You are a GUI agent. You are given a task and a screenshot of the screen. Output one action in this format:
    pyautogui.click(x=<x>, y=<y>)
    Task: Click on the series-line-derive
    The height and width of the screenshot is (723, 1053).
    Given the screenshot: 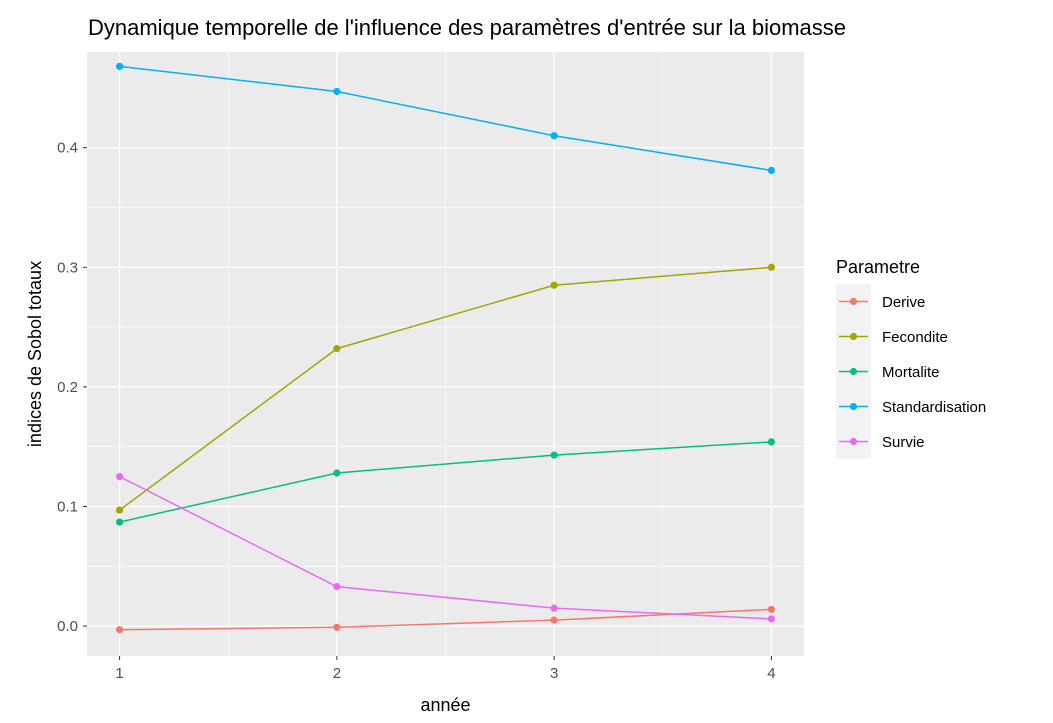 What is the action you would take?
    pyautogui.click(x=445, y=619)
    